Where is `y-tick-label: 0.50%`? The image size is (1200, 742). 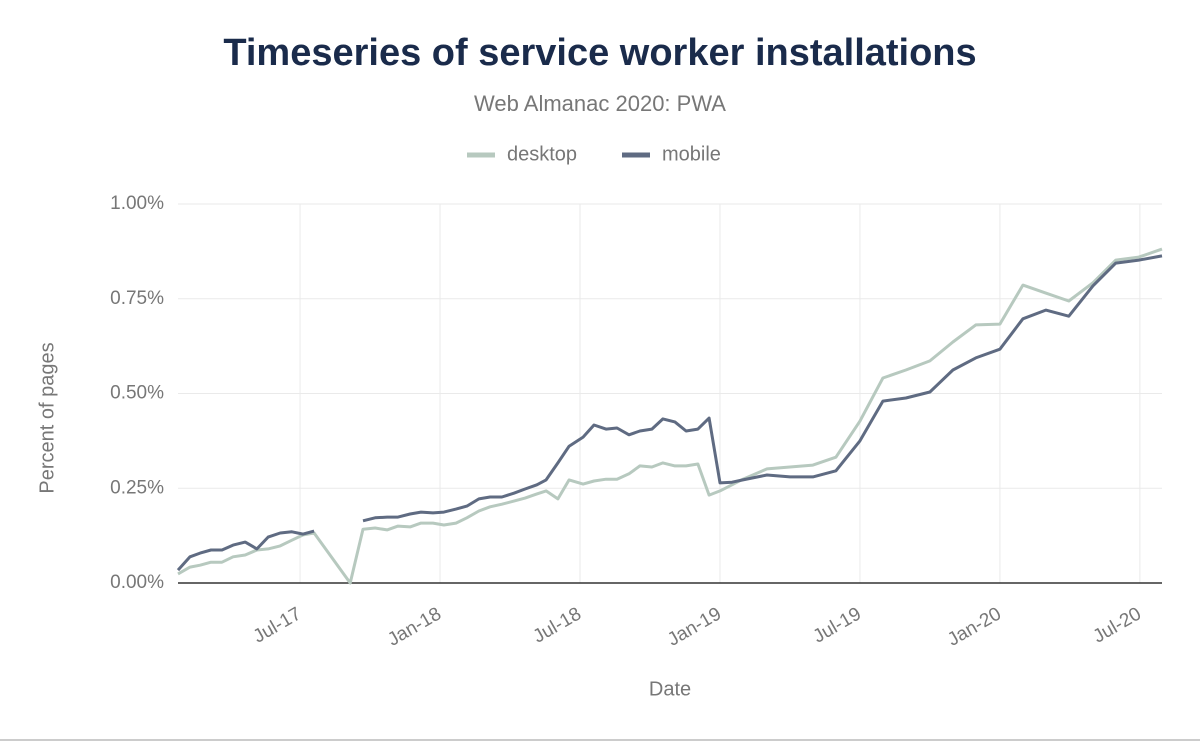 y-tick-label: 0.50% is located at coordinates (137, 393).